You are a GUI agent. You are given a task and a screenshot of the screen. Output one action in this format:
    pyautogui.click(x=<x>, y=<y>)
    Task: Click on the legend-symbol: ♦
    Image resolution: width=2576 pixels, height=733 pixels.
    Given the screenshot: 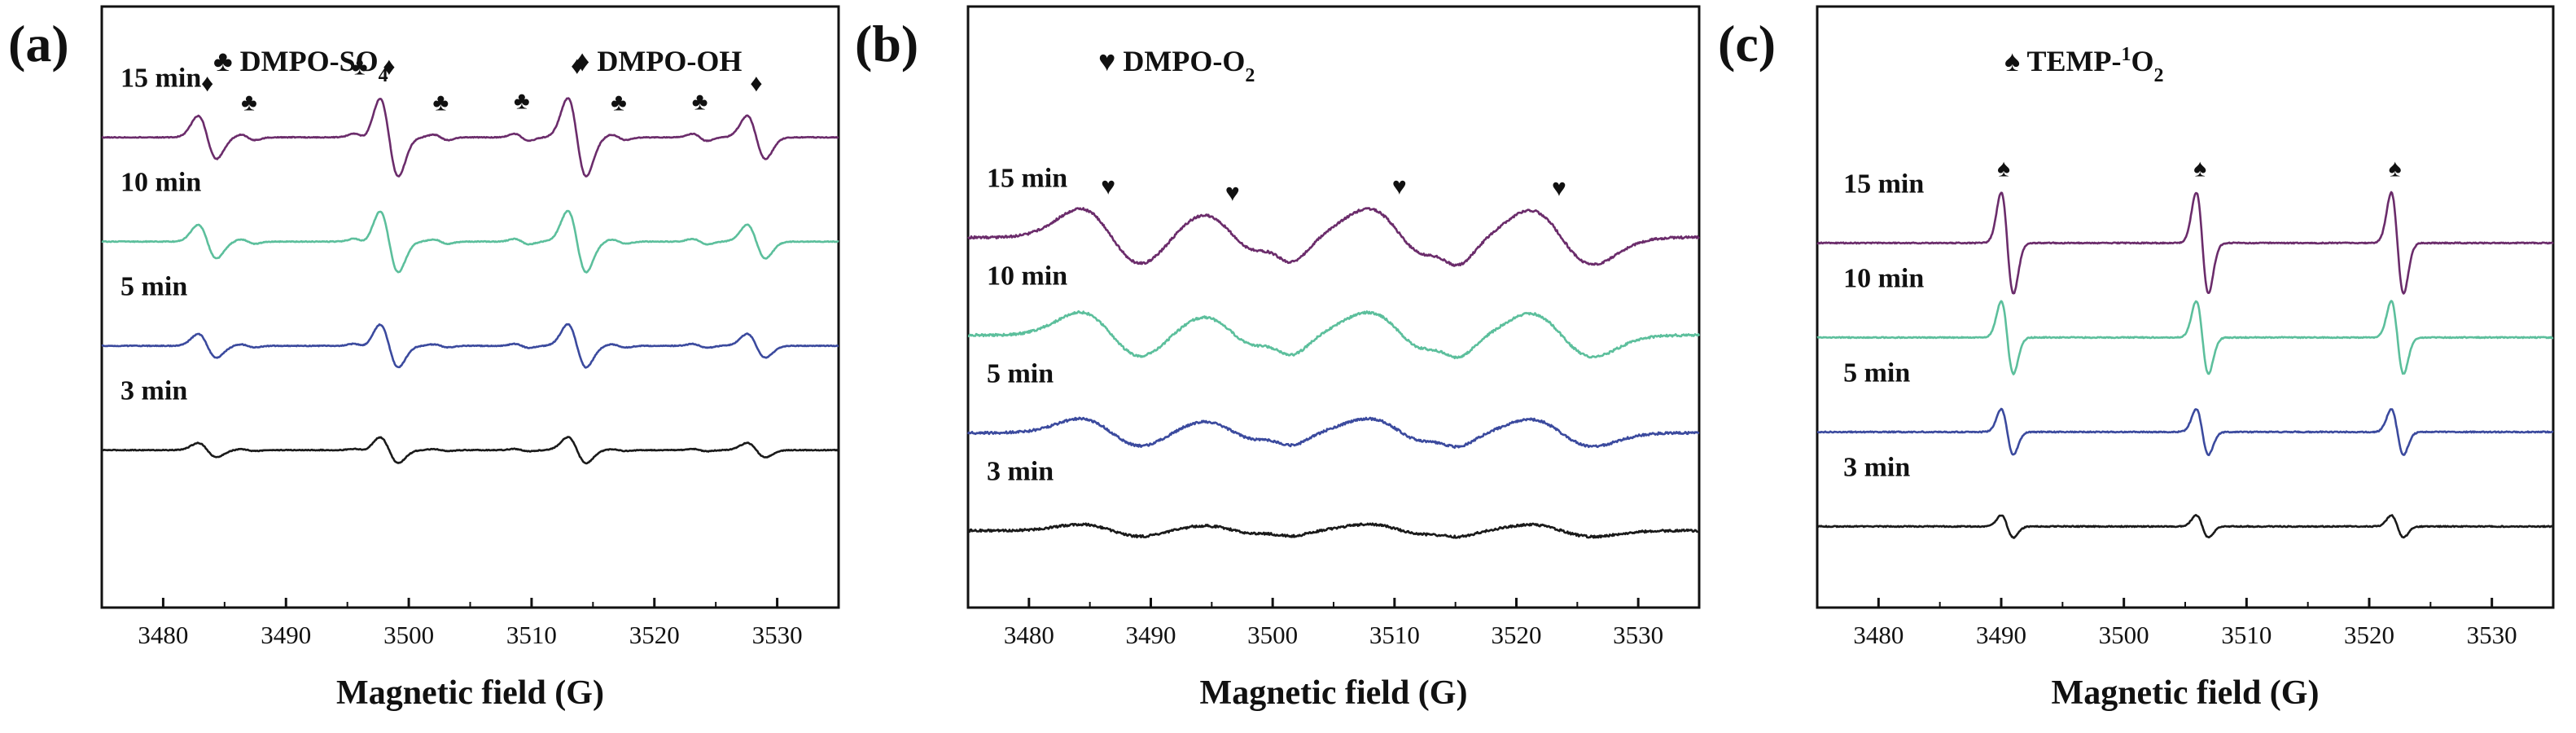 What is the action you would take?
    pyautogui.click(x=586, y=61)
    